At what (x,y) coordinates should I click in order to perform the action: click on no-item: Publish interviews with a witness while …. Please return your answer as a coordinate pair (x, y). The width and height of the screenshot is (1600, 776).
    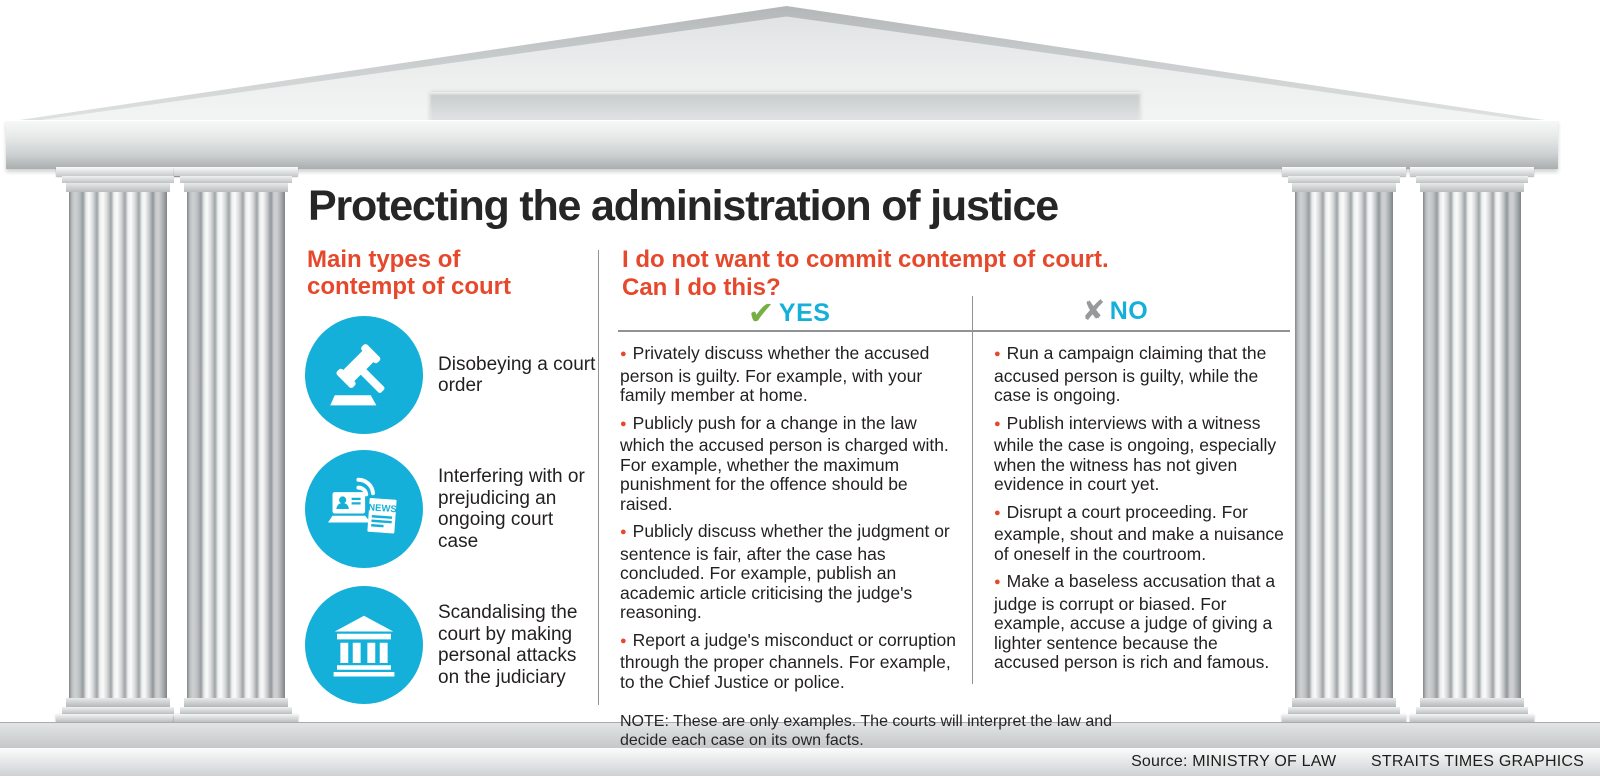
    Looking at the image, I should click on (1140, 454).